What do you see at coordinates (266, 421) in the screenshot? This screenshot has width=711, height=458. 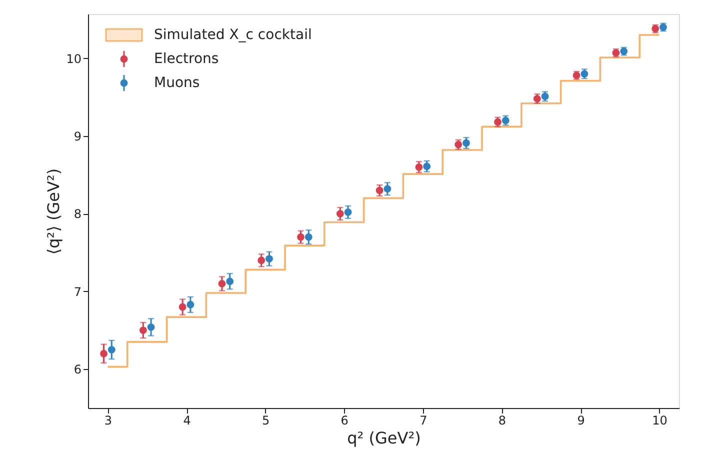 I see `x-tick-label: 5` at bounding box center [266, 421].